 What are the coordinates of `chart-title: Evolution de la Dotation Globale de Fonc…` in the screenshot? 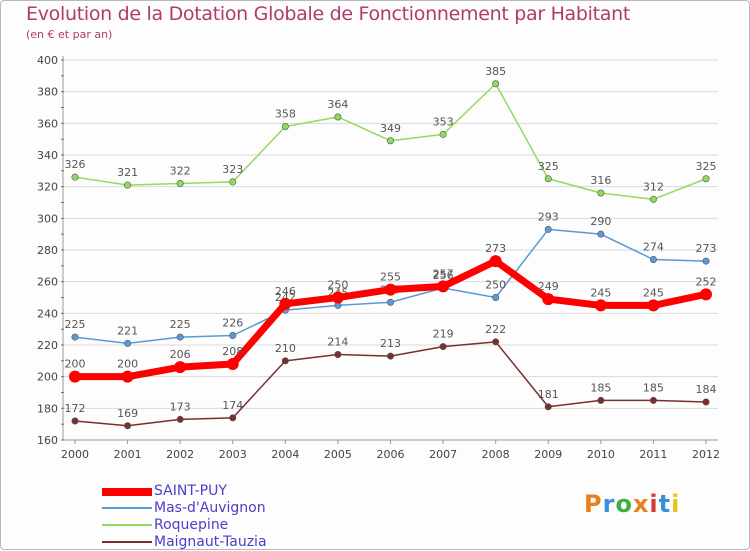 It's located at (328, 14).